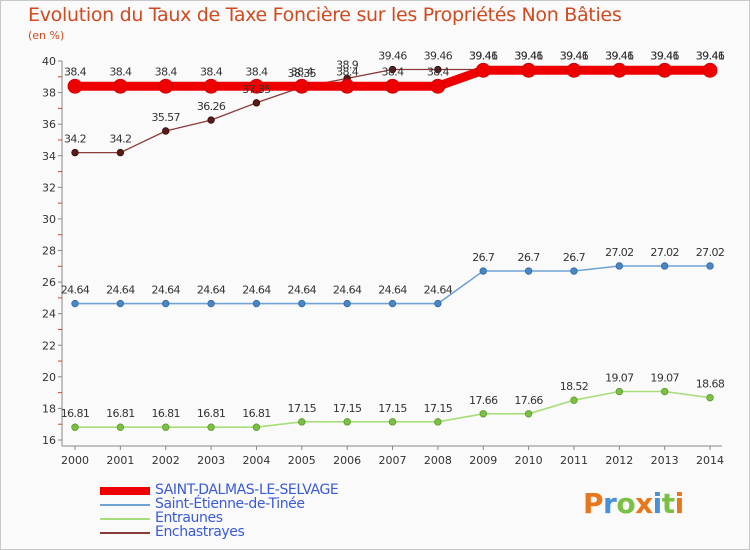 The height and width of the screenshot is (550, 750). What do you see at coordinates (49, 251) in the screenshot?
I see `y-tick-label: 28` at bounding box center [49, 251].